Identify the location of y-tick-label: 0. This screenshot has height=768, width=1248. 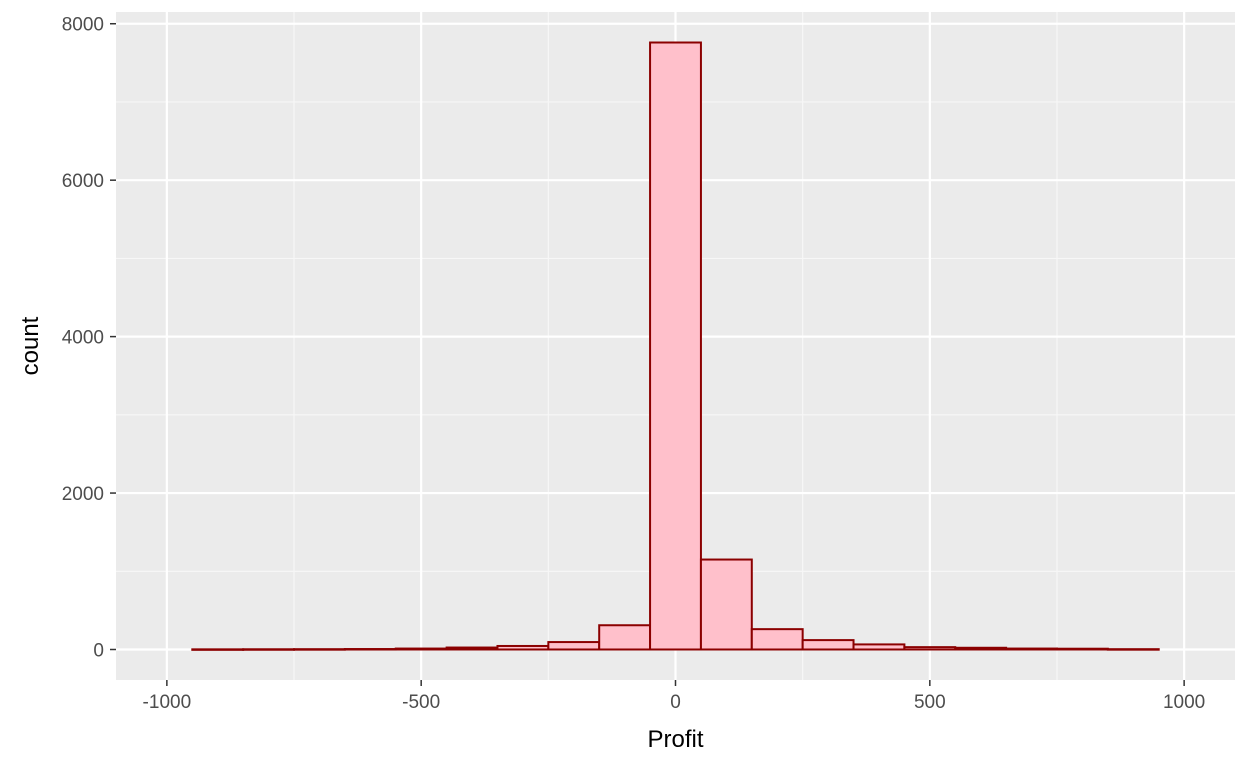
(98, 650).